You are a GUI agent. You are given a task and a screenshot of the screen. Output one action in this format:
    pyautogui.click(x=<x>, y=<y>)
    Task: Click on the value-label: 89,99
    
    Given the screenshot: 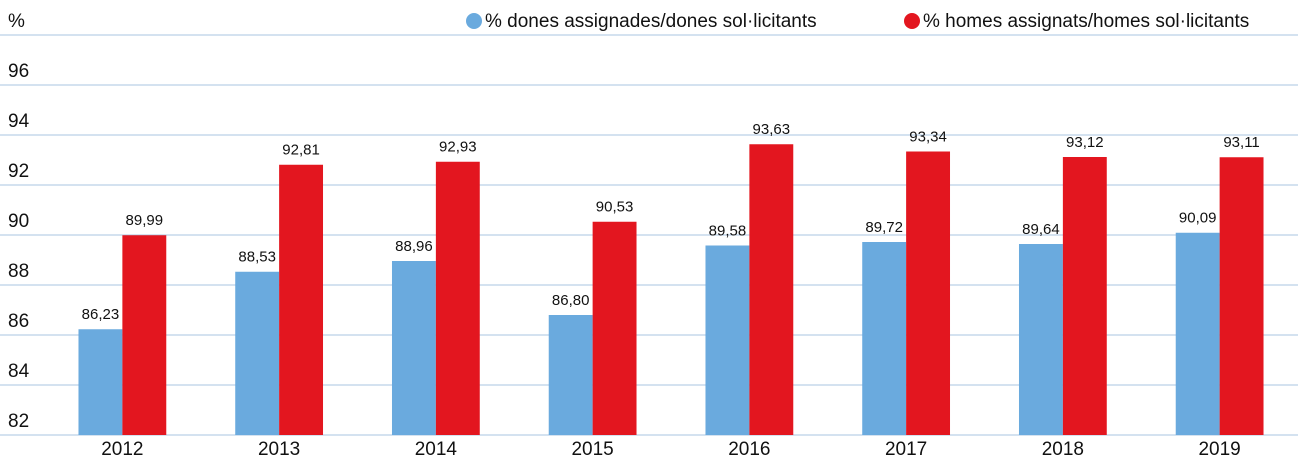 What is the action you would take?
    pyautogui.click(x=145, y=220)
    